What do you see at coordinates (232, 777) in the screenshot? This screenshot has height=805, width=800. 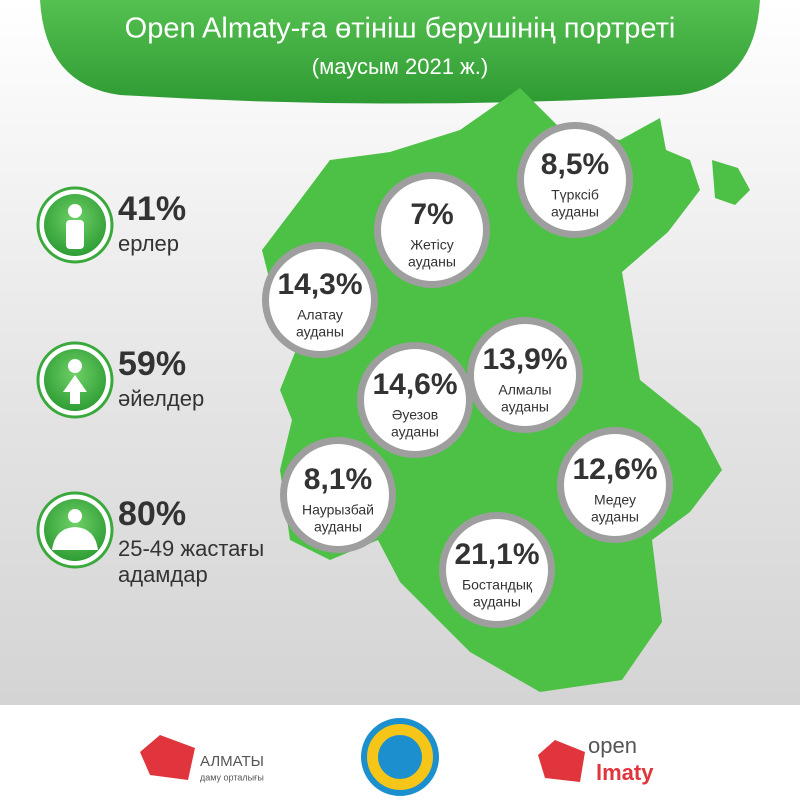 I see `left-logo-sub: даму орталығы` at bounding box center [232, 777].